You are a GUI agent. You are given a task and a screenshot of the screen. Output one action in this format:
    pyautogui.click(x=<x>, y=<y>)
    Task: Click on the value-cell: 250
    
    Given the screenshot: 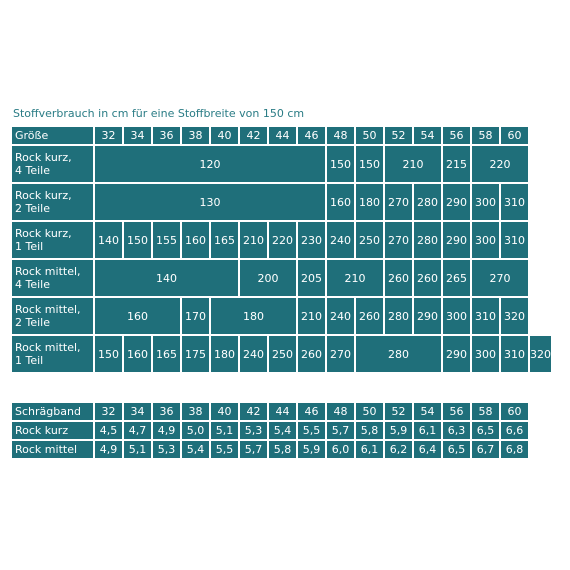 What is the action you would take?
    pyautogui.click(x=369, y=240)
    